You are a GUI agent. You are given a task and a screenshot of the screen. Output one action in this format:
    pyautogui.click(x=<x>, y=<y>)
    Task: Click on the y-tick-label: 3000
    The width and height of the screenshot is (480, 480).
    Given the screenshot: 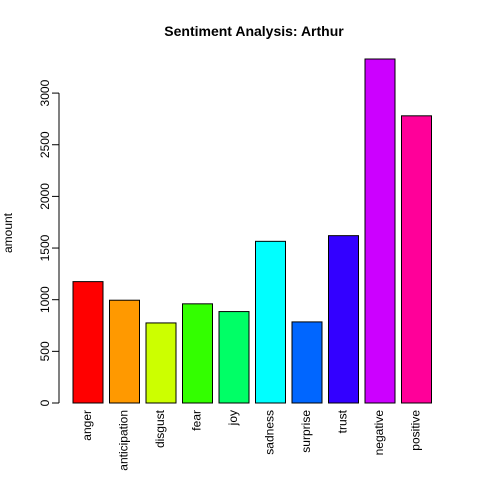 What is the action you would take?
    pyautogui.click(x=45, y=92)
    